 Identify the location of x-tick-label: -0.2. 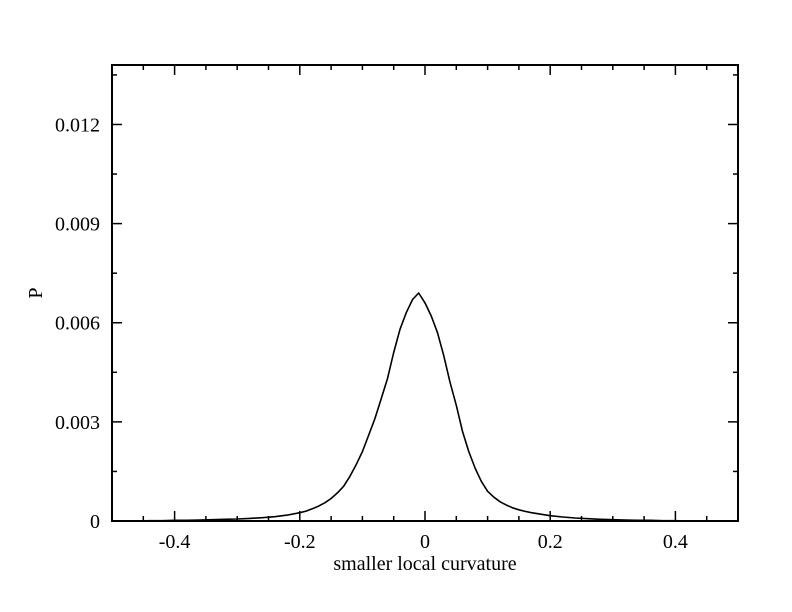
(300, 542).